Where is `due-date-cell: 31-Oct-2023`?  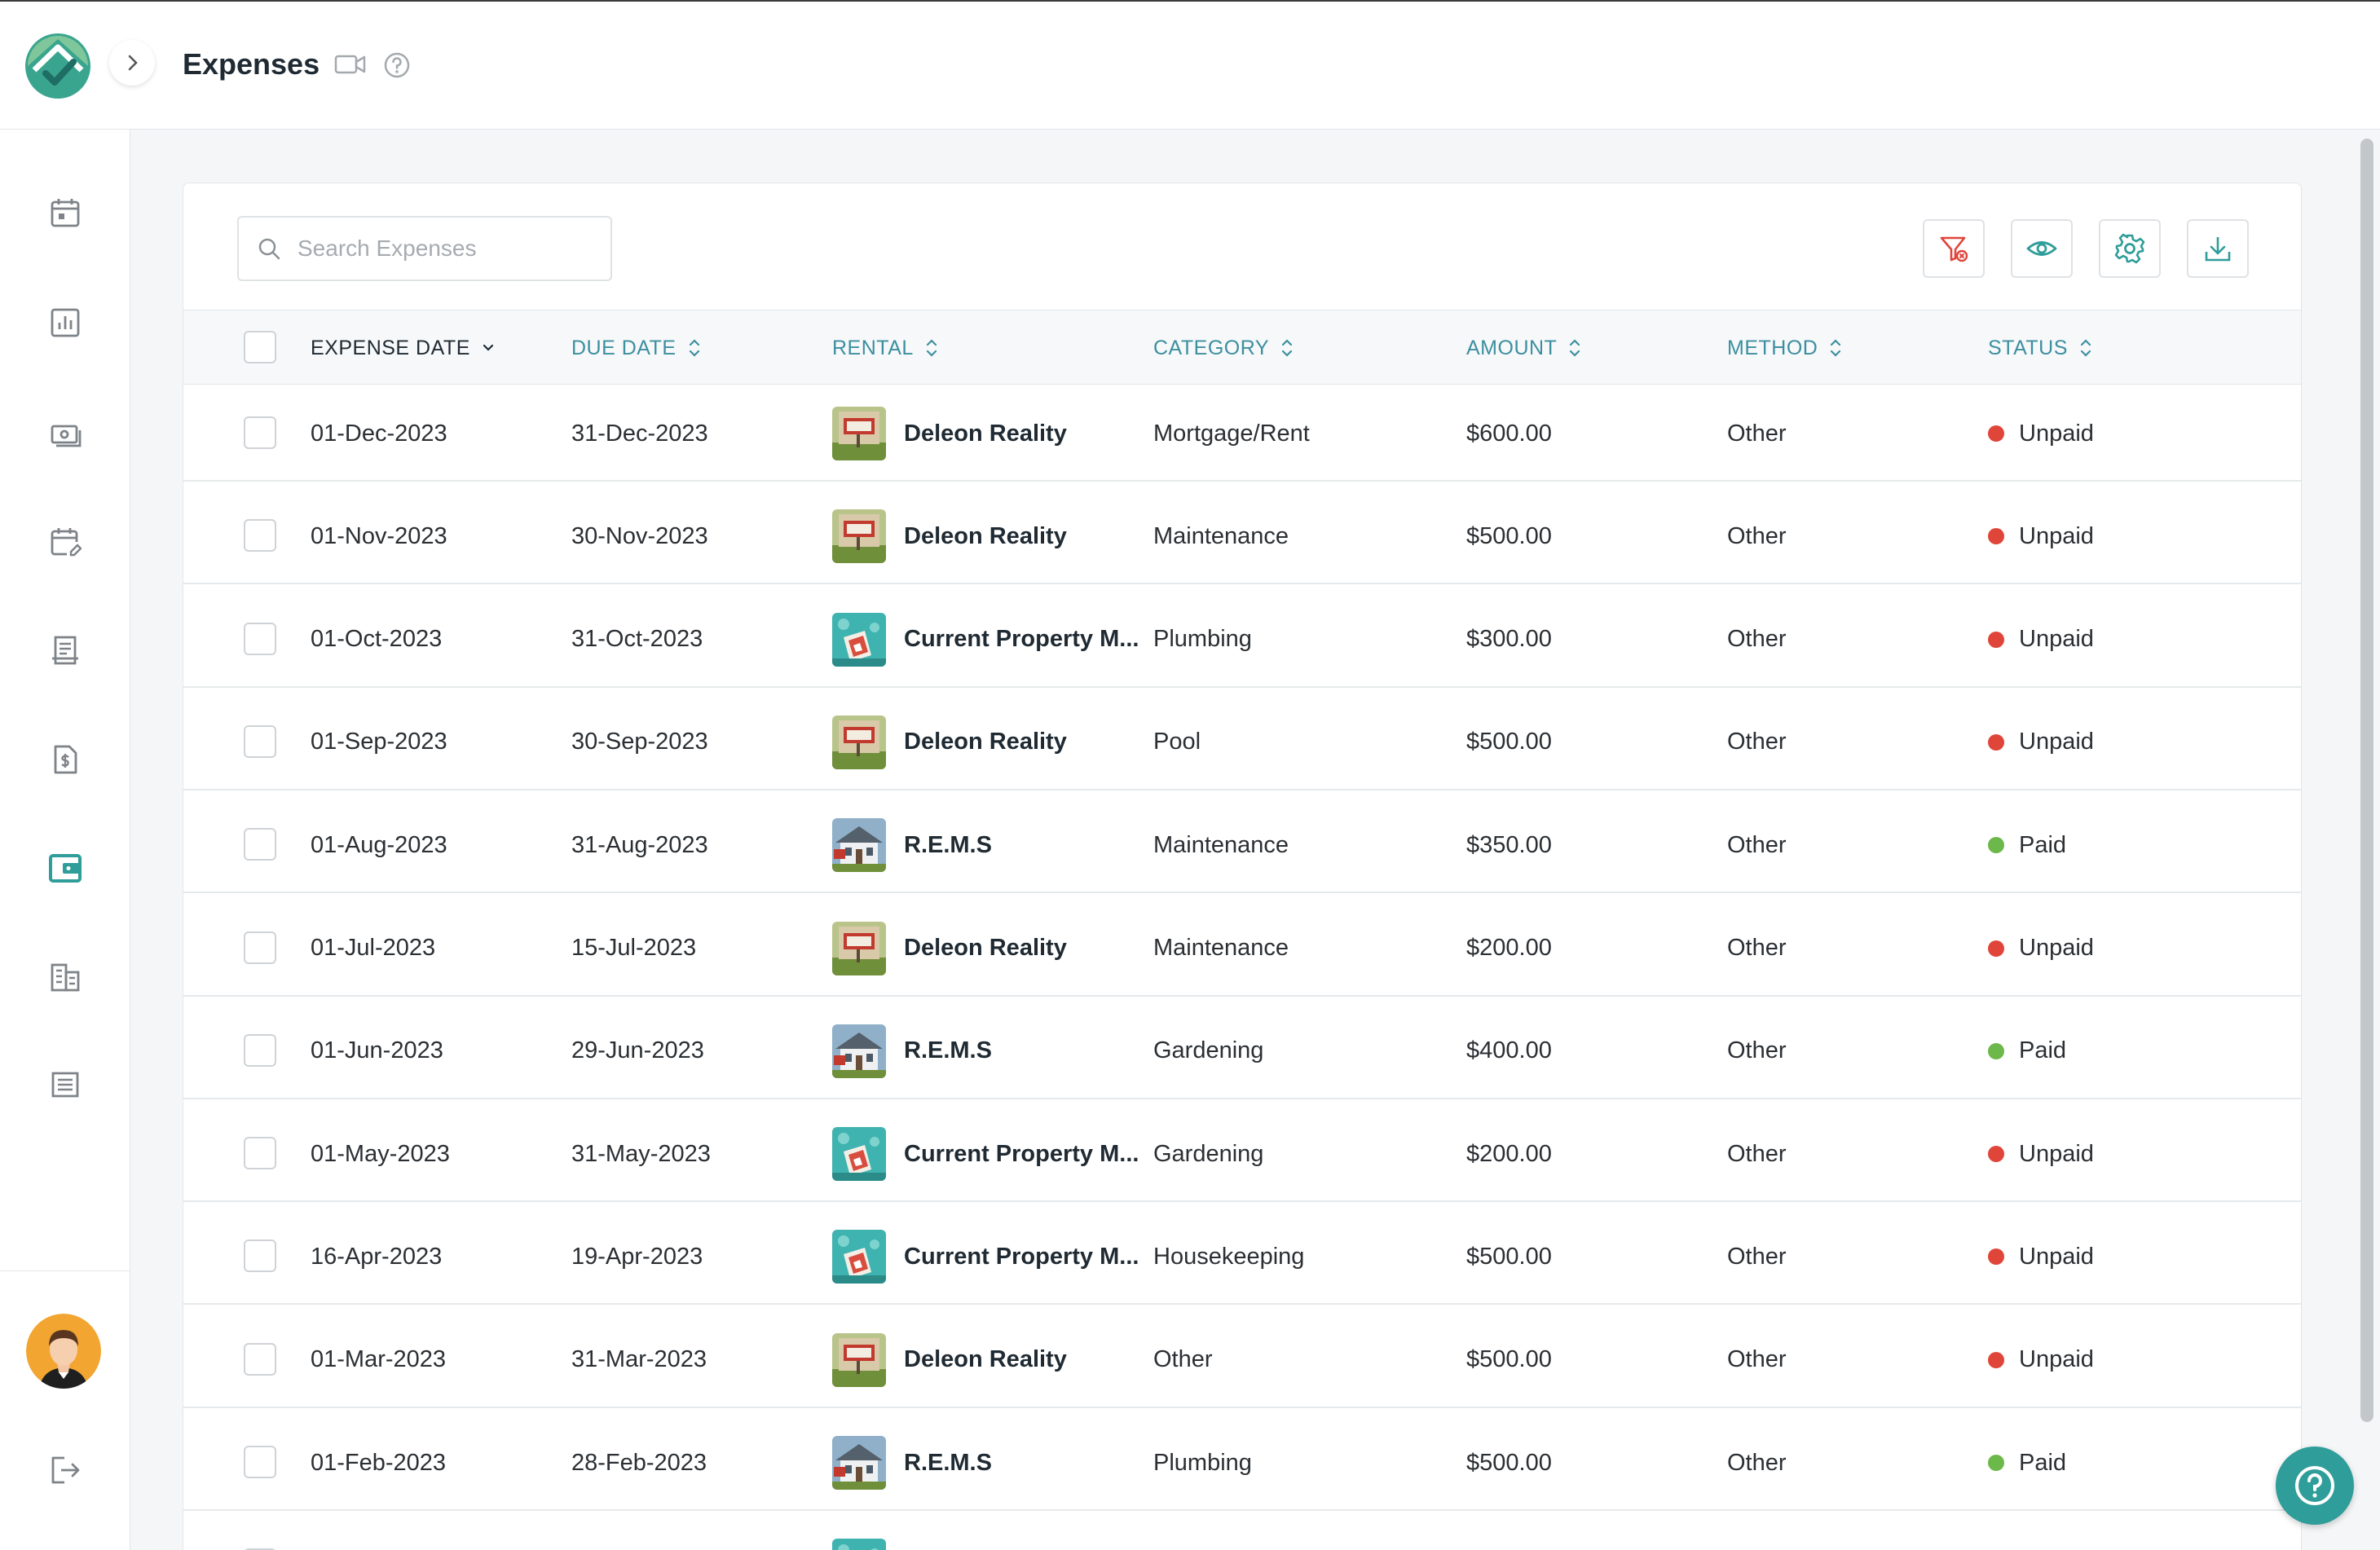 due-date-cell: 31-Oct-2023 is located at coordinates (637, 639).